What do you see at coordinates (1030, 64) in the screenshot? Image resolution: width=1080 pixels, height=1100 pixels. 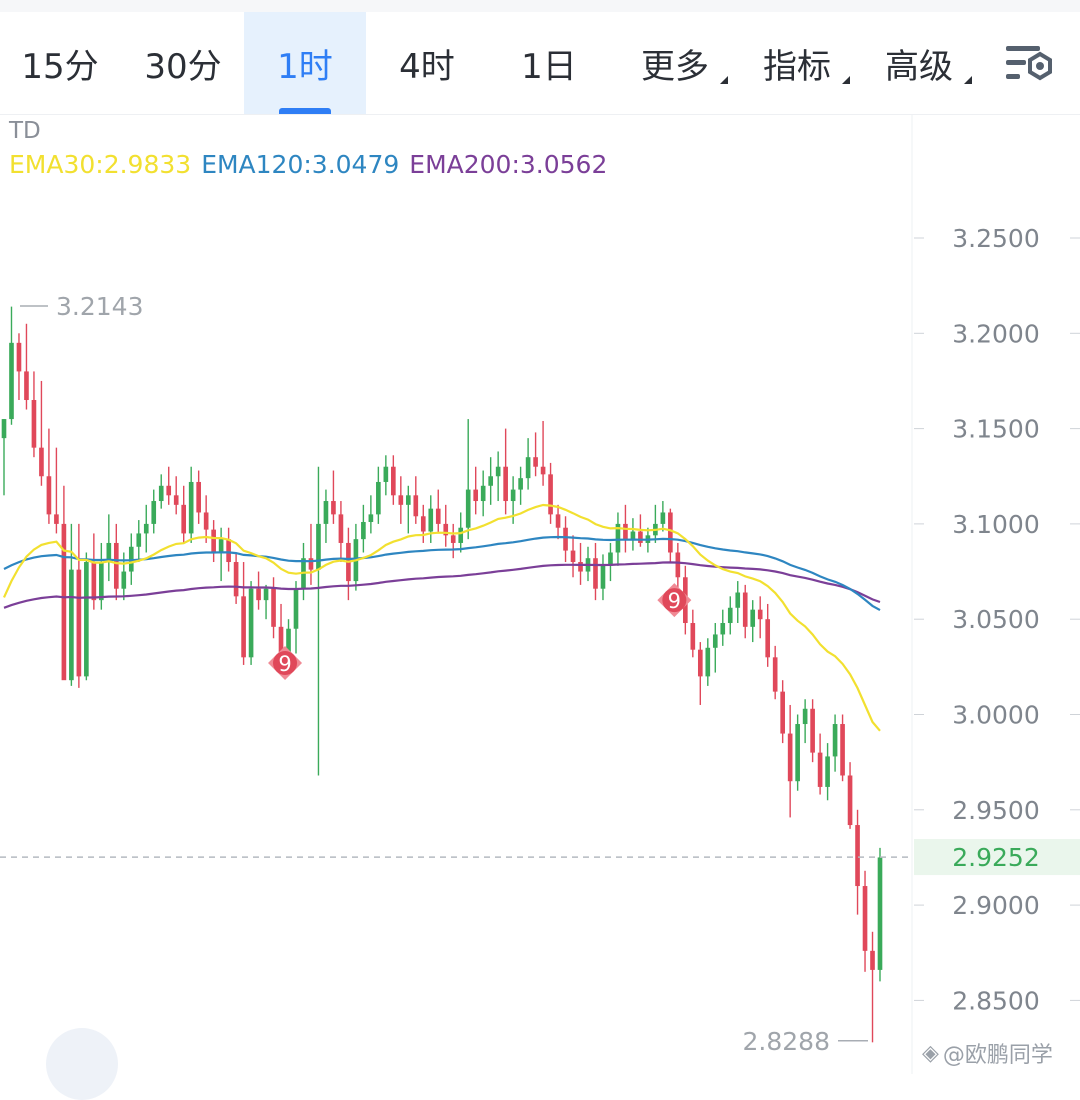 I see `chart-settings-icon` at bounding box center [1030, 64].